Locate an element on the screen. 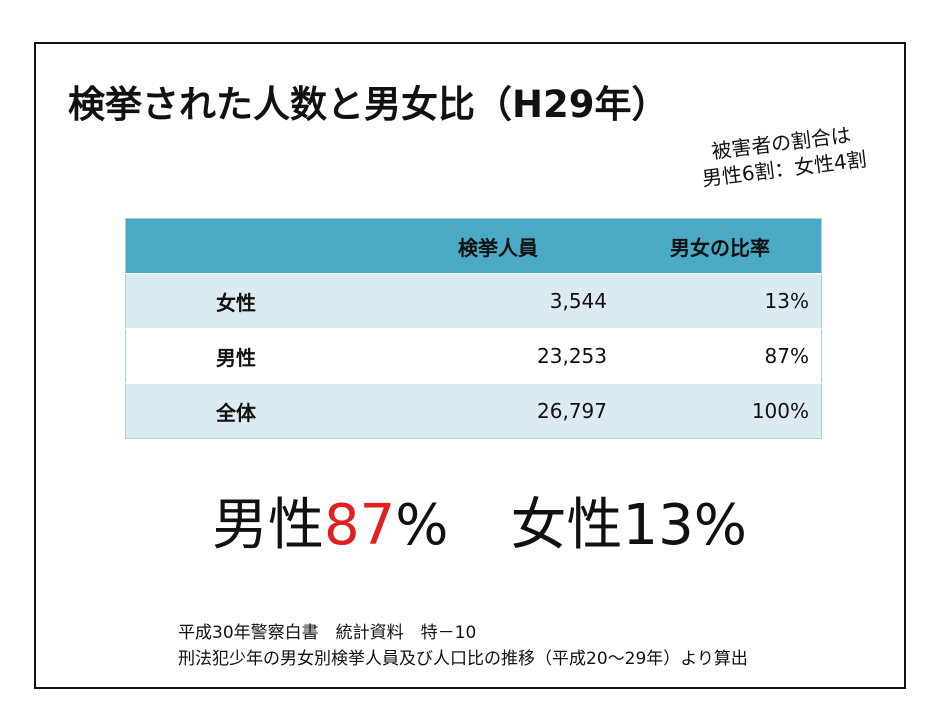 The width and height of the screenshot is (941, 725). row-label: 女性 is located at coordinates (251, 301).